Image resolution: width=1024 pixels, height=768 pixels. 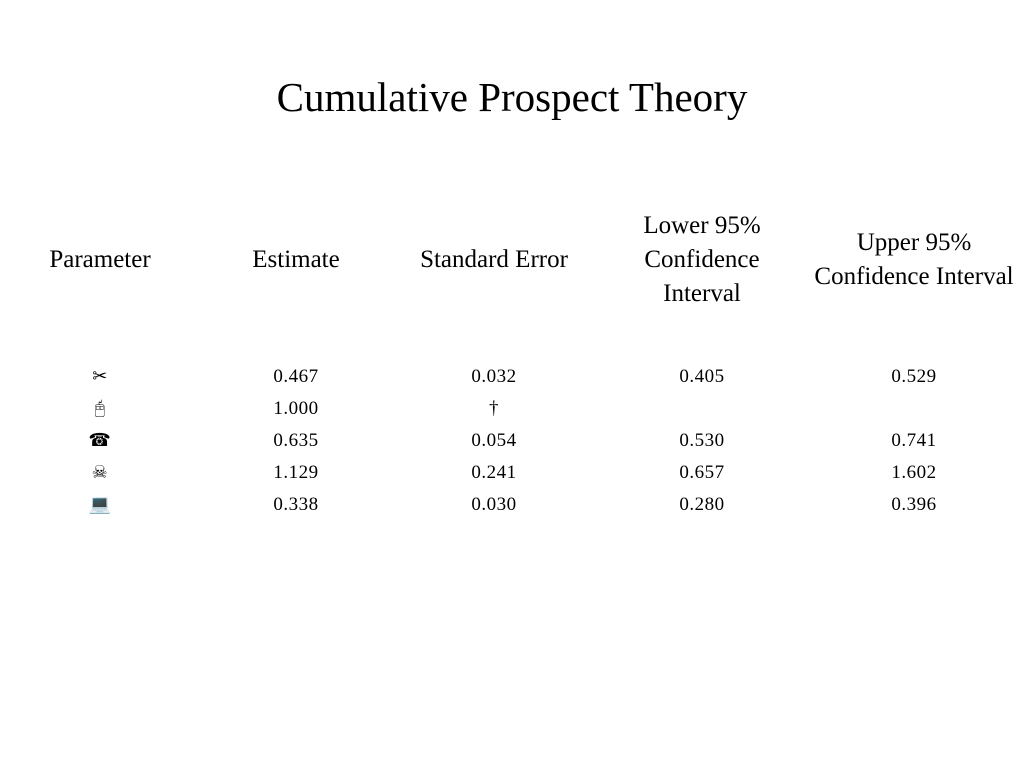 I want to click on table-cell: 0.657, so click(x=702, y=472).